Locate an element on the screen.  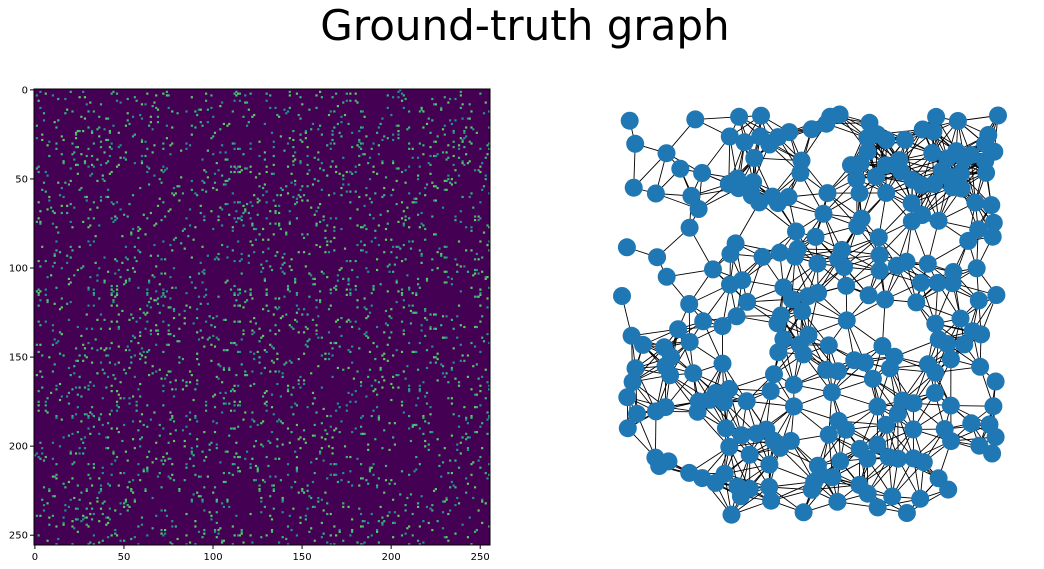
x-tick-label: 200 is located at coordinates (391, 557).